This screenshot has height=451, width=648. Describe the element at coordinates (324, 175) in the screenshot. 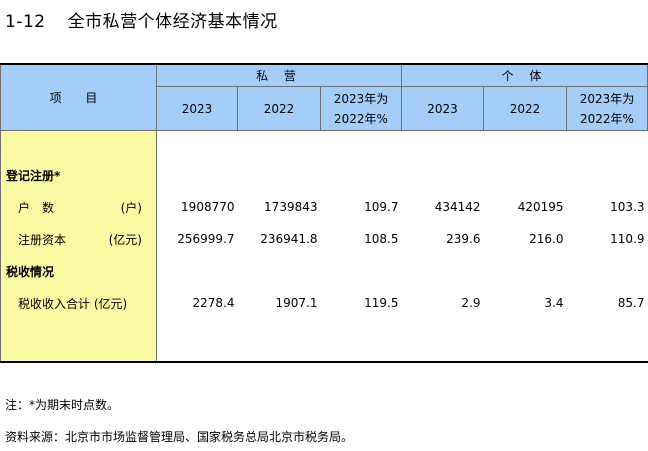

I see `table-row: 登记注册*` at that location.